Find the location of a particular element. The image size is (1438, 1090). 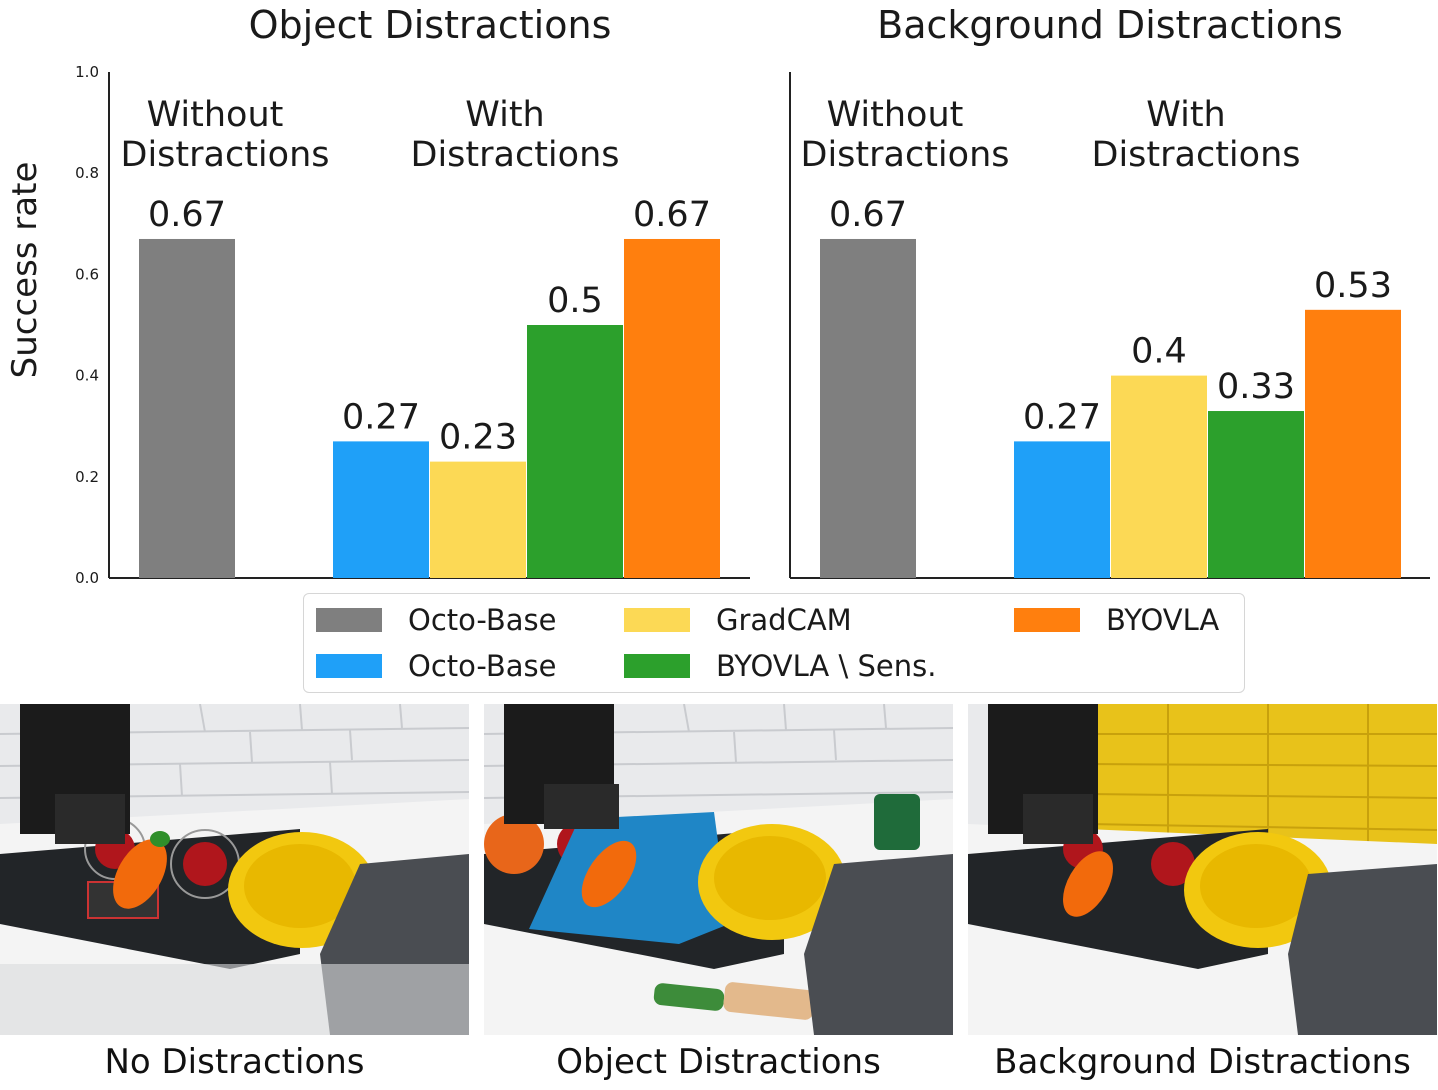

legend-item-octo-base-gray: Octo-Base is located at coordinates (436, 620).